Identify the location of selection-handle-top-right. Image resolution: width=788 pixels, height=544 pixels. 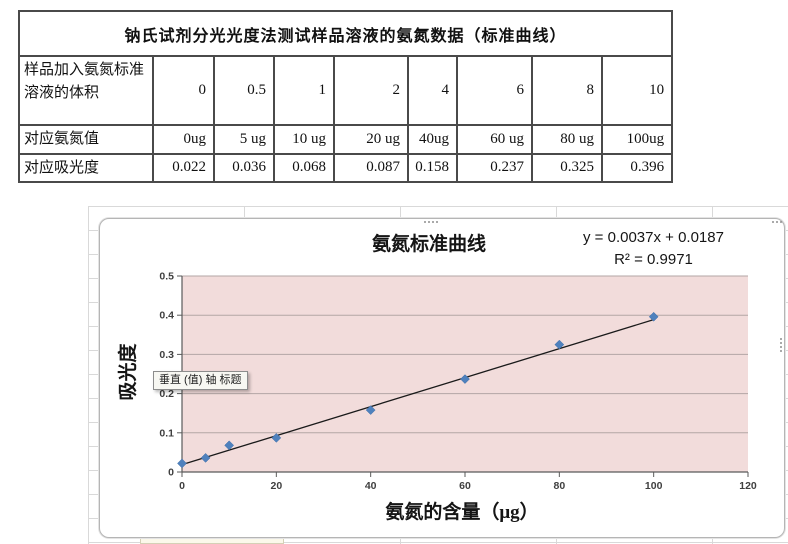
(777, 222).